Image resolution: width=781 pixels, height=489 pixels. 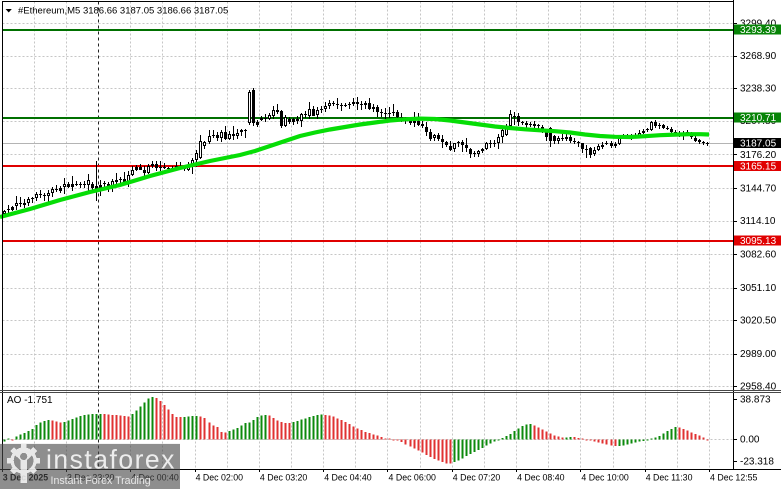 What do you see at coordinates (758, 254) in the screenshot?
I see `svg-text: 3082.60` at bounding box center [758, 254].